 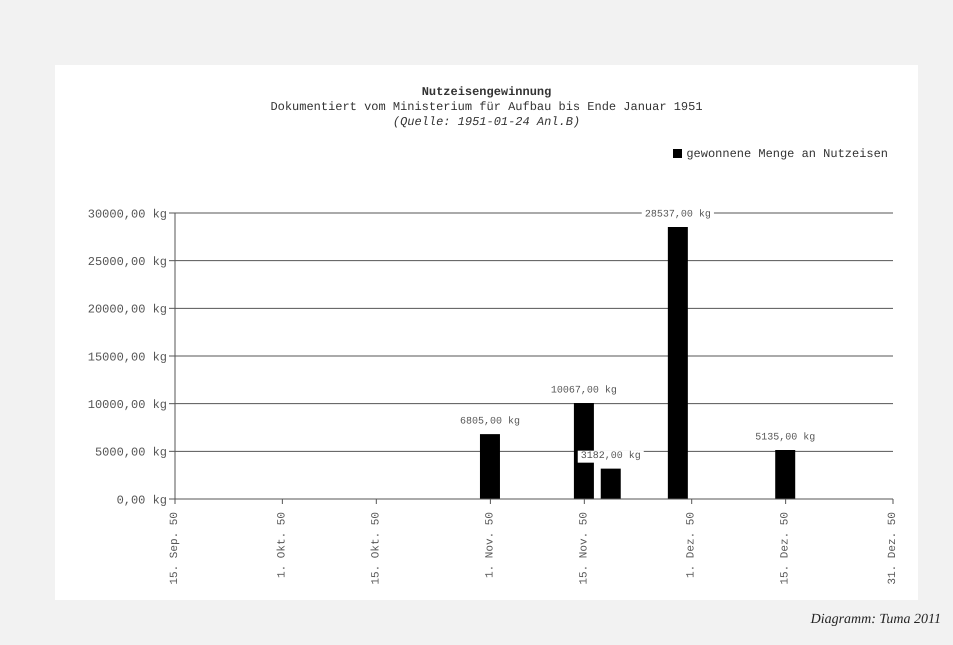 What do you see at coordinates (127, 357) in the screenshot?
I see `y-tick-label: 15000,00 kg` at bounding box center [127, 357].